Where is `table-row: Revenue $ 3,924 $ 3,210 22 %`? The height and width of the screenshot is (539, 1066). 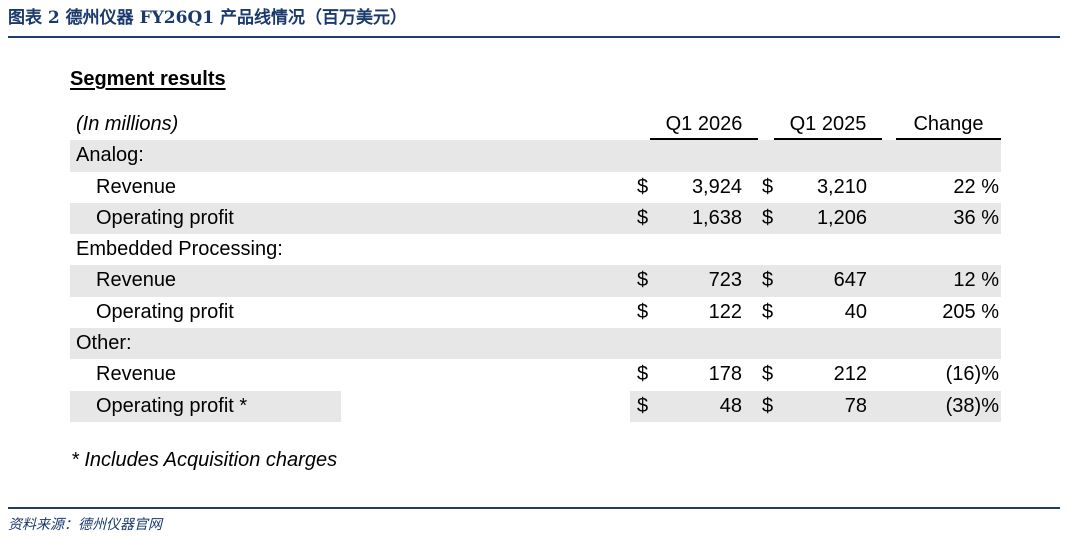
table-row: Revenue $ 3,924 $ 3,210 22 % is located at coordinates (535, 187).